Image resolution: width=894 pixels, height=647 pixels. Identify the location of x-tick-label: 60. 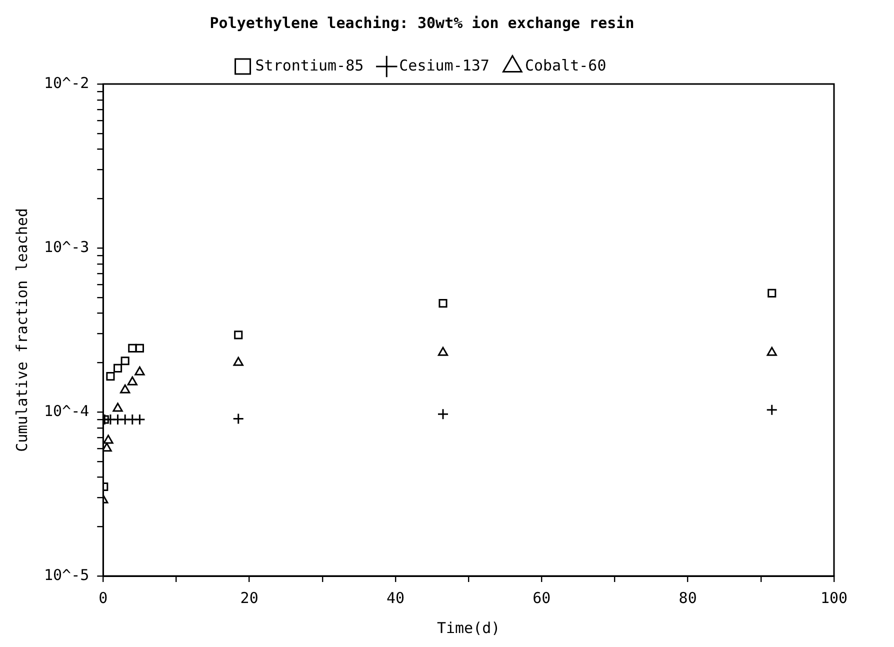
(541, 597).